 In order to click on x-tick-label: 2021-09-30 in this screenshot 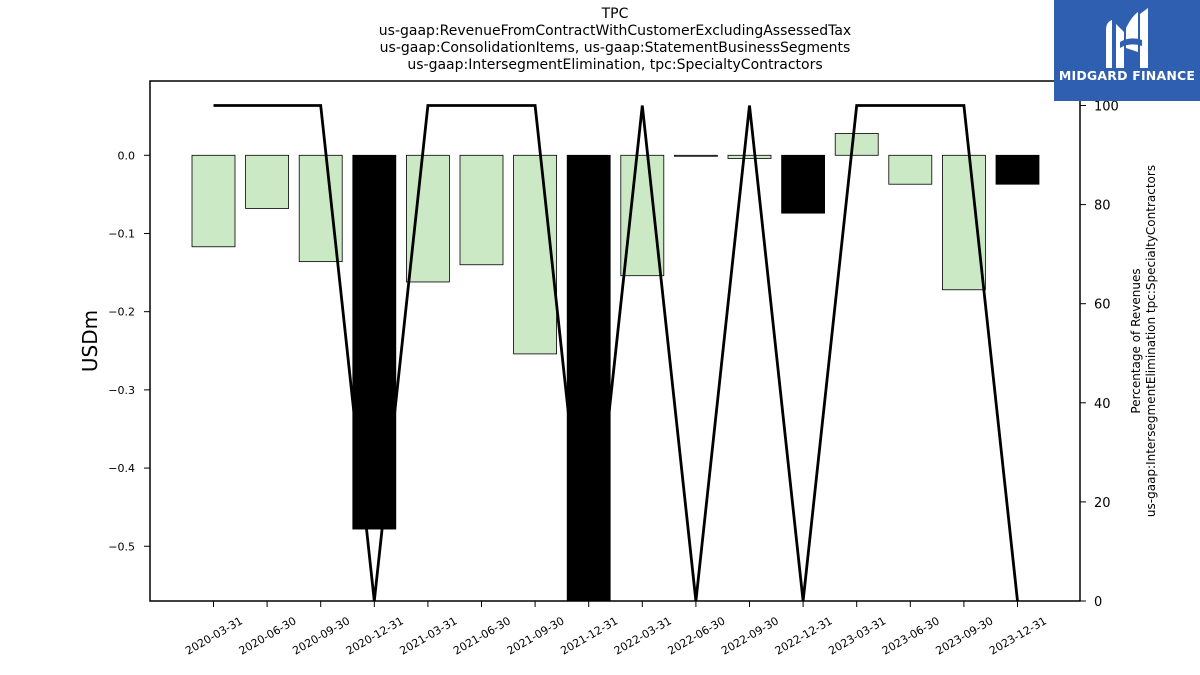, I will do `click(536, 635)`.